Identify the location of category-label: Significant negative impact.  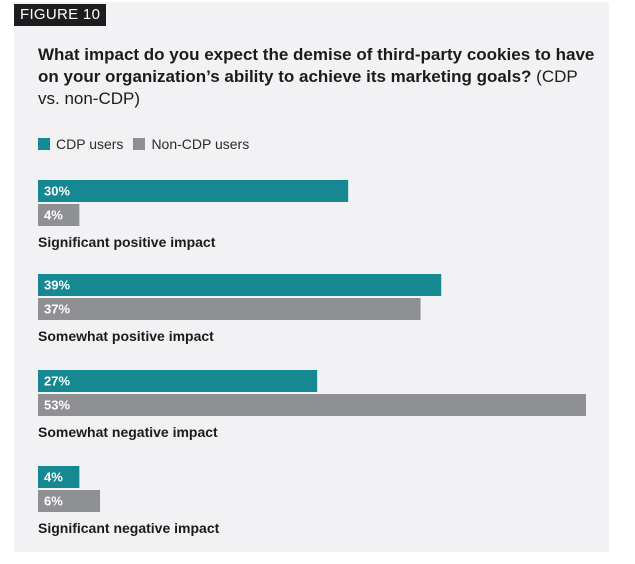
(129, 528).